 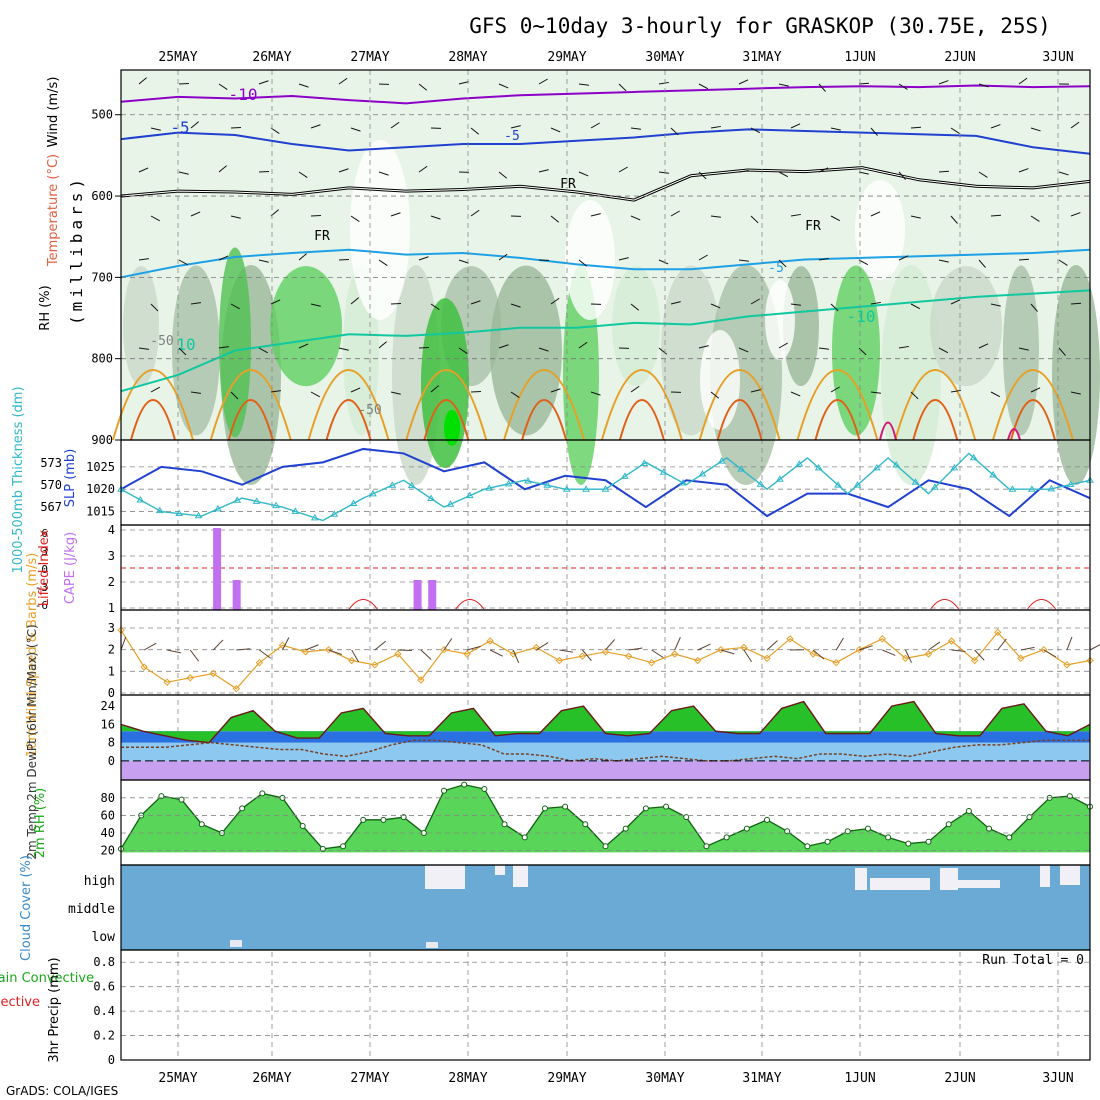 I want to click on ylabel-wind10m: 10m Wind Speed & Barbs (m/s), so click(x=32, y=655).